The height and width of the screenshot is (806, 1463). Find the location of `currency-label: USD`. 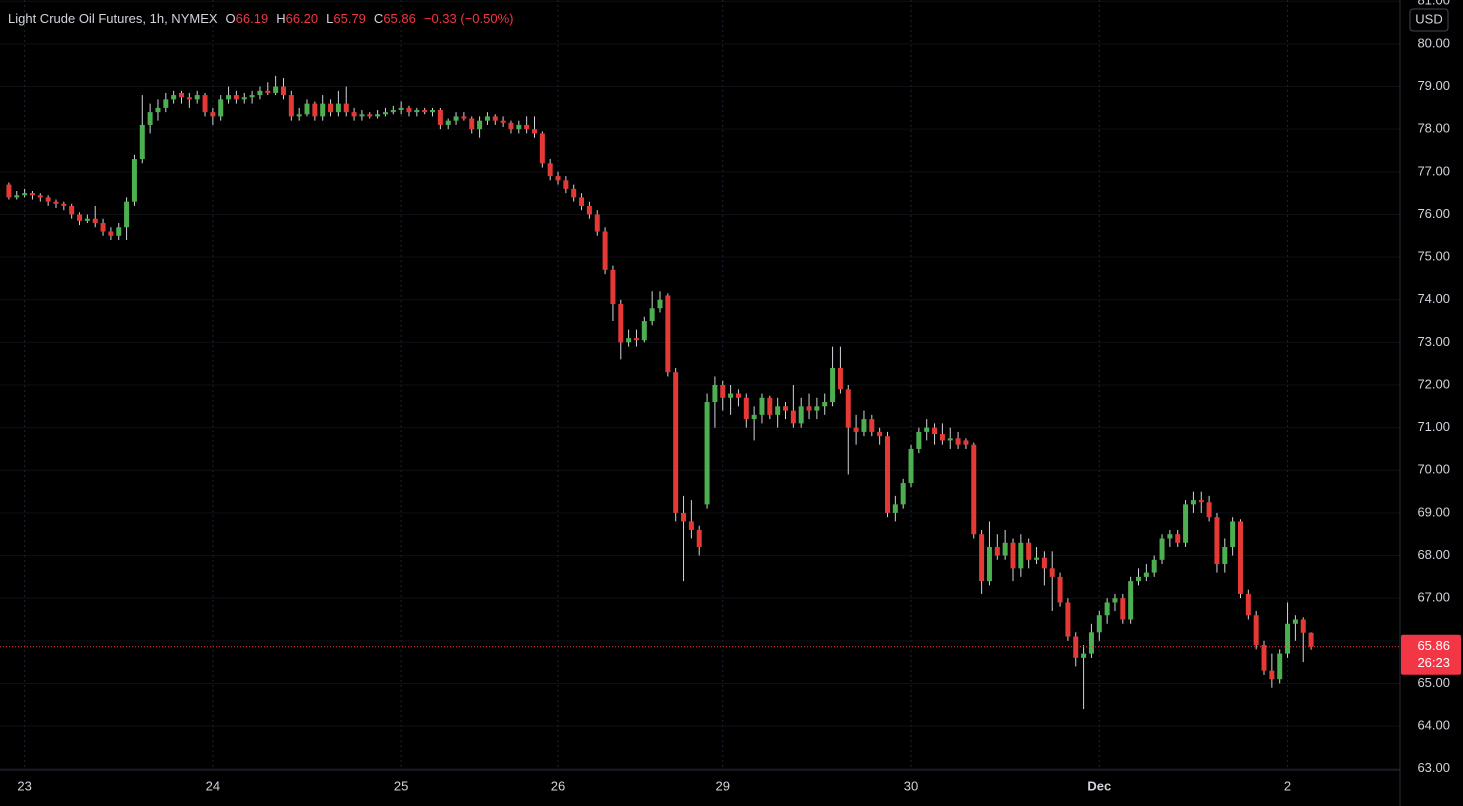

currency-label: USD is located at coordinates (1428, 18).